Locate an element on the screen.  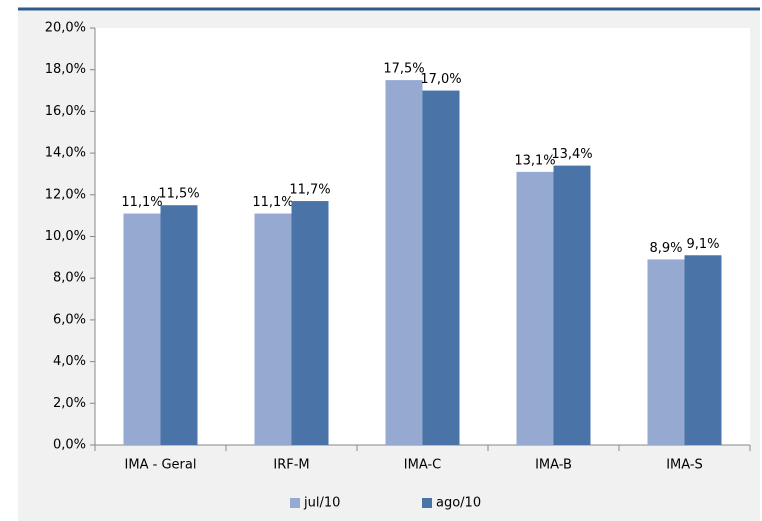
y-tick-label: 20,0% is located at coordinates (65, 28).